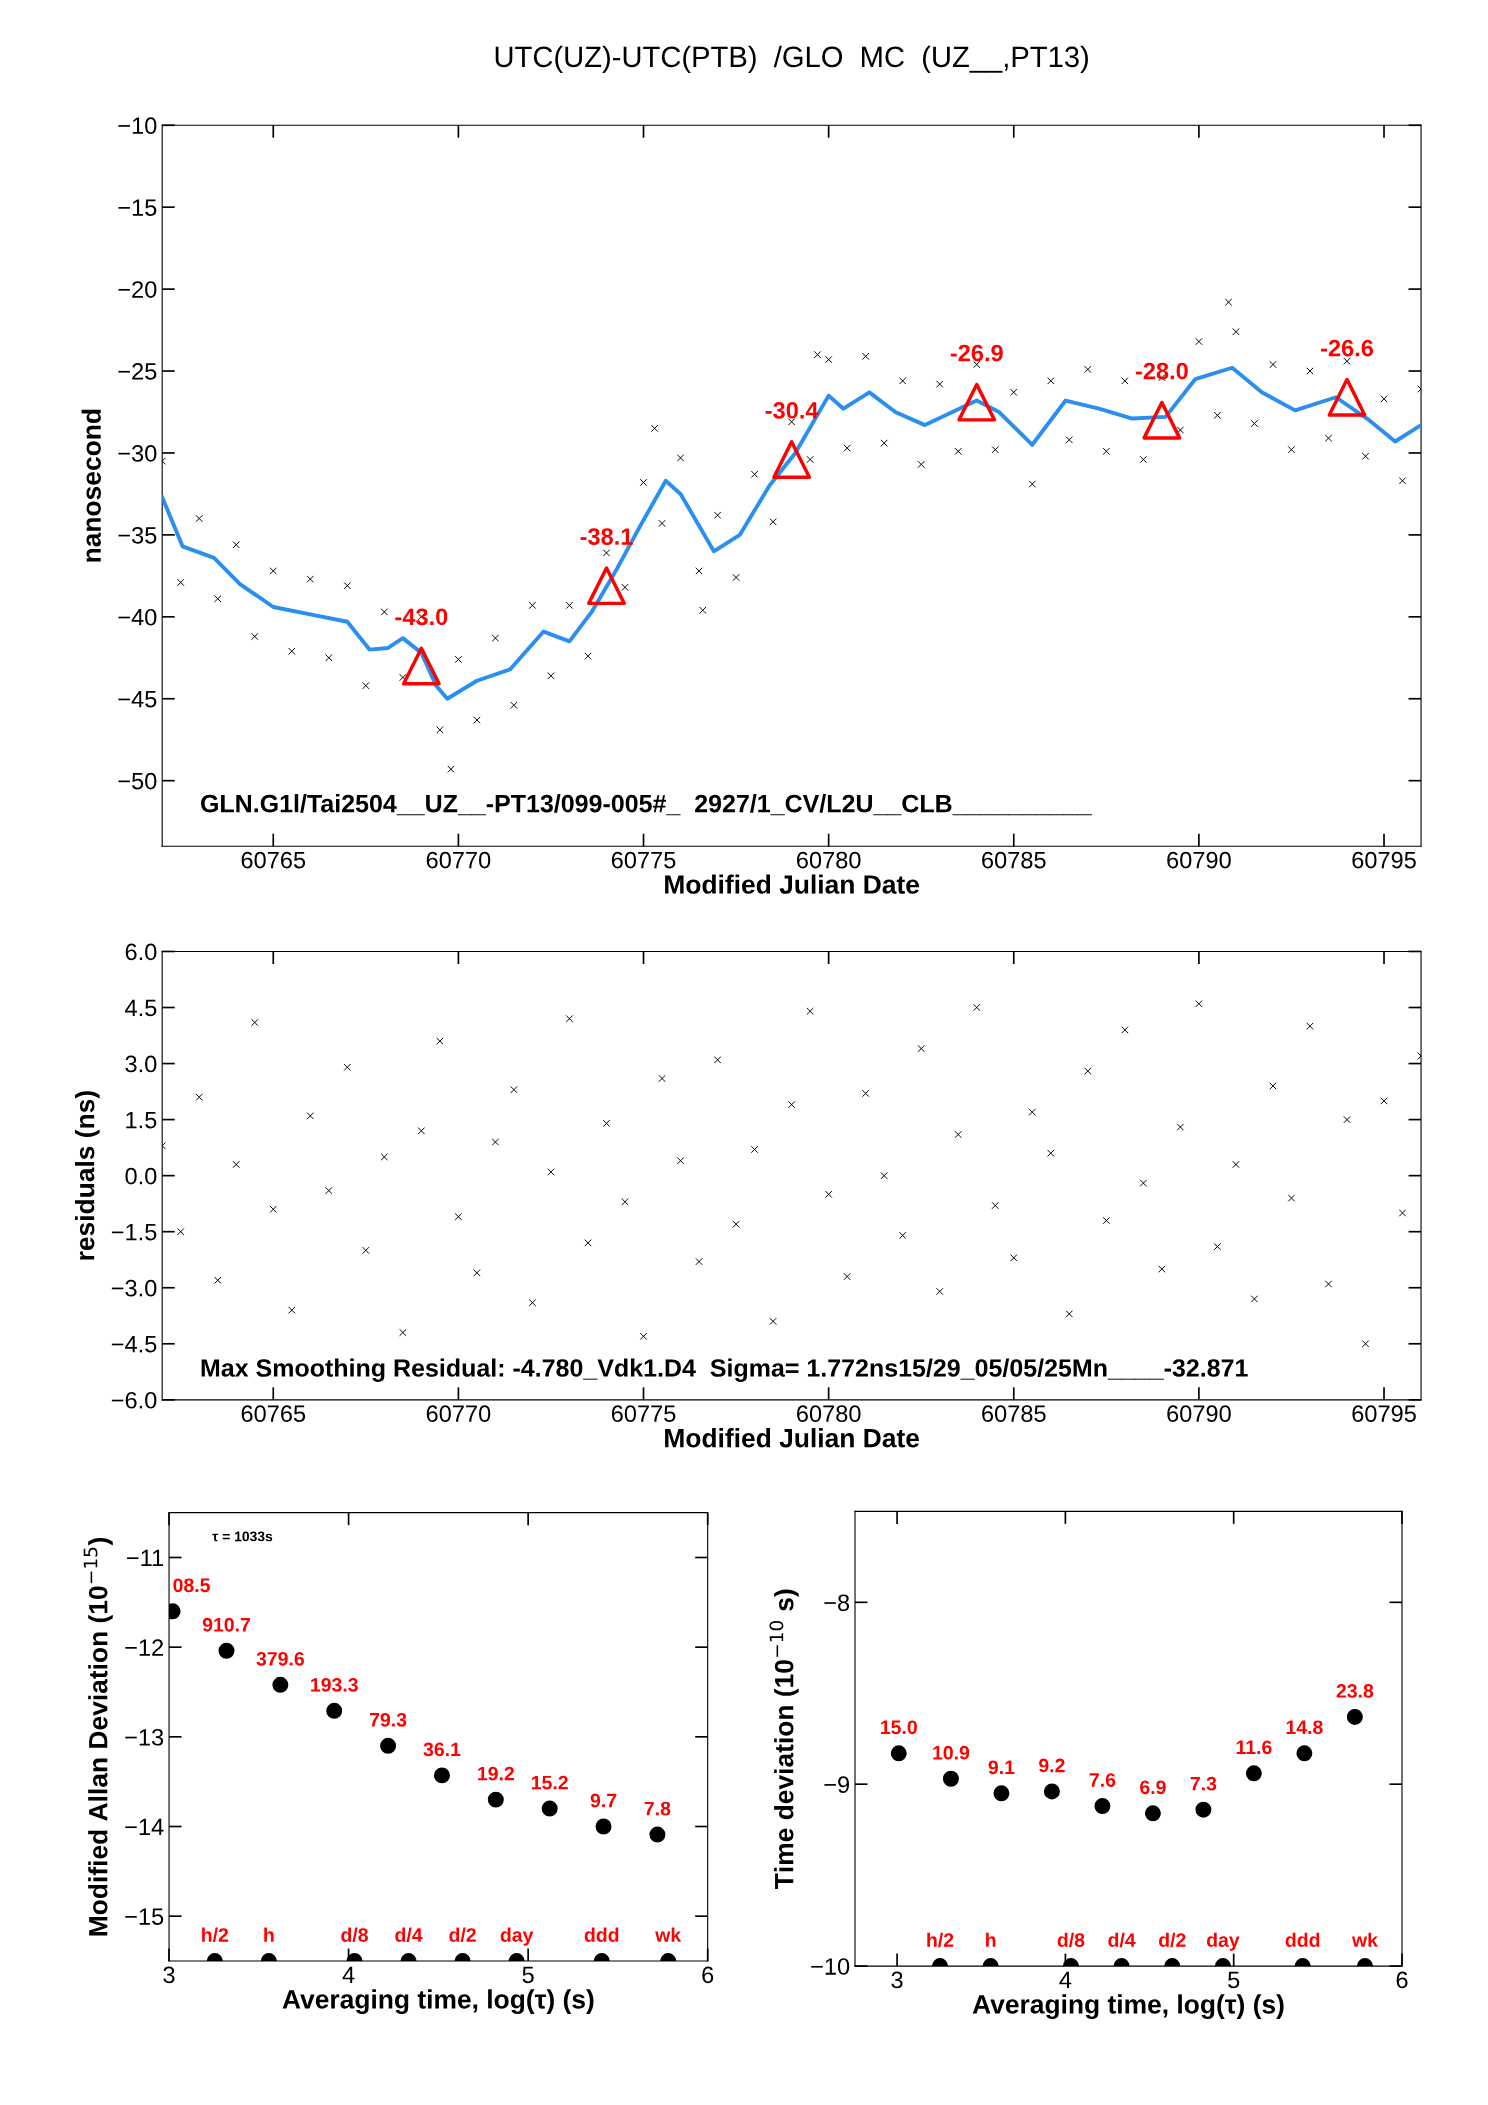  I want to click on x-tick-label: 60765, so click(273, 1414).